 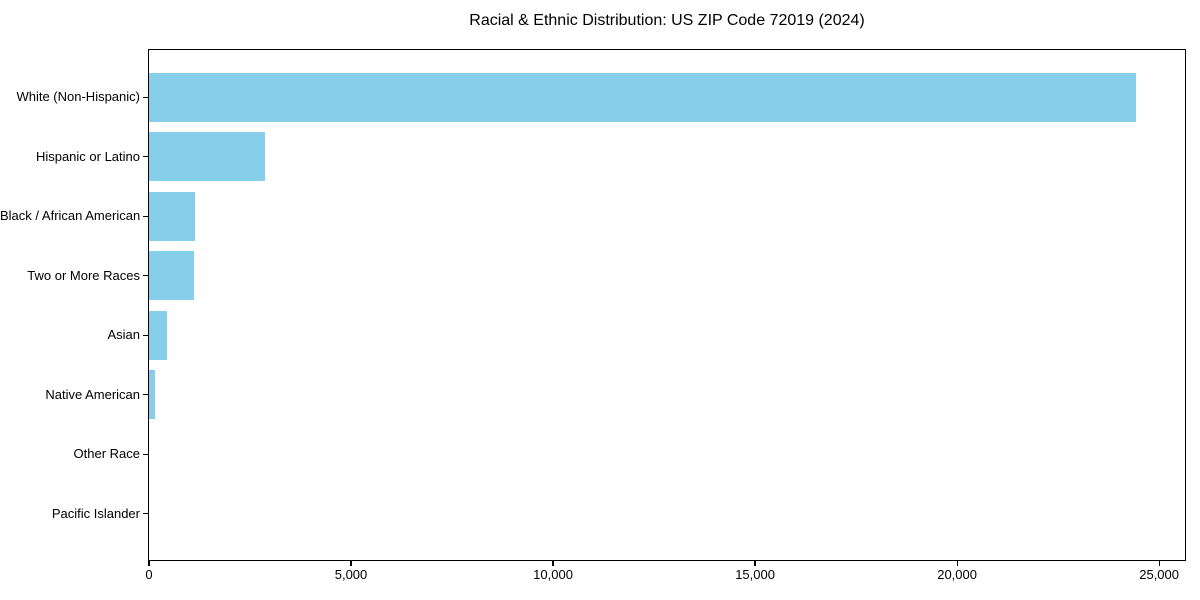 What do you see at coordinates (149, 574) in the screenshot?
I see `x-tick-label: 0` at bounding box center [149, 574].